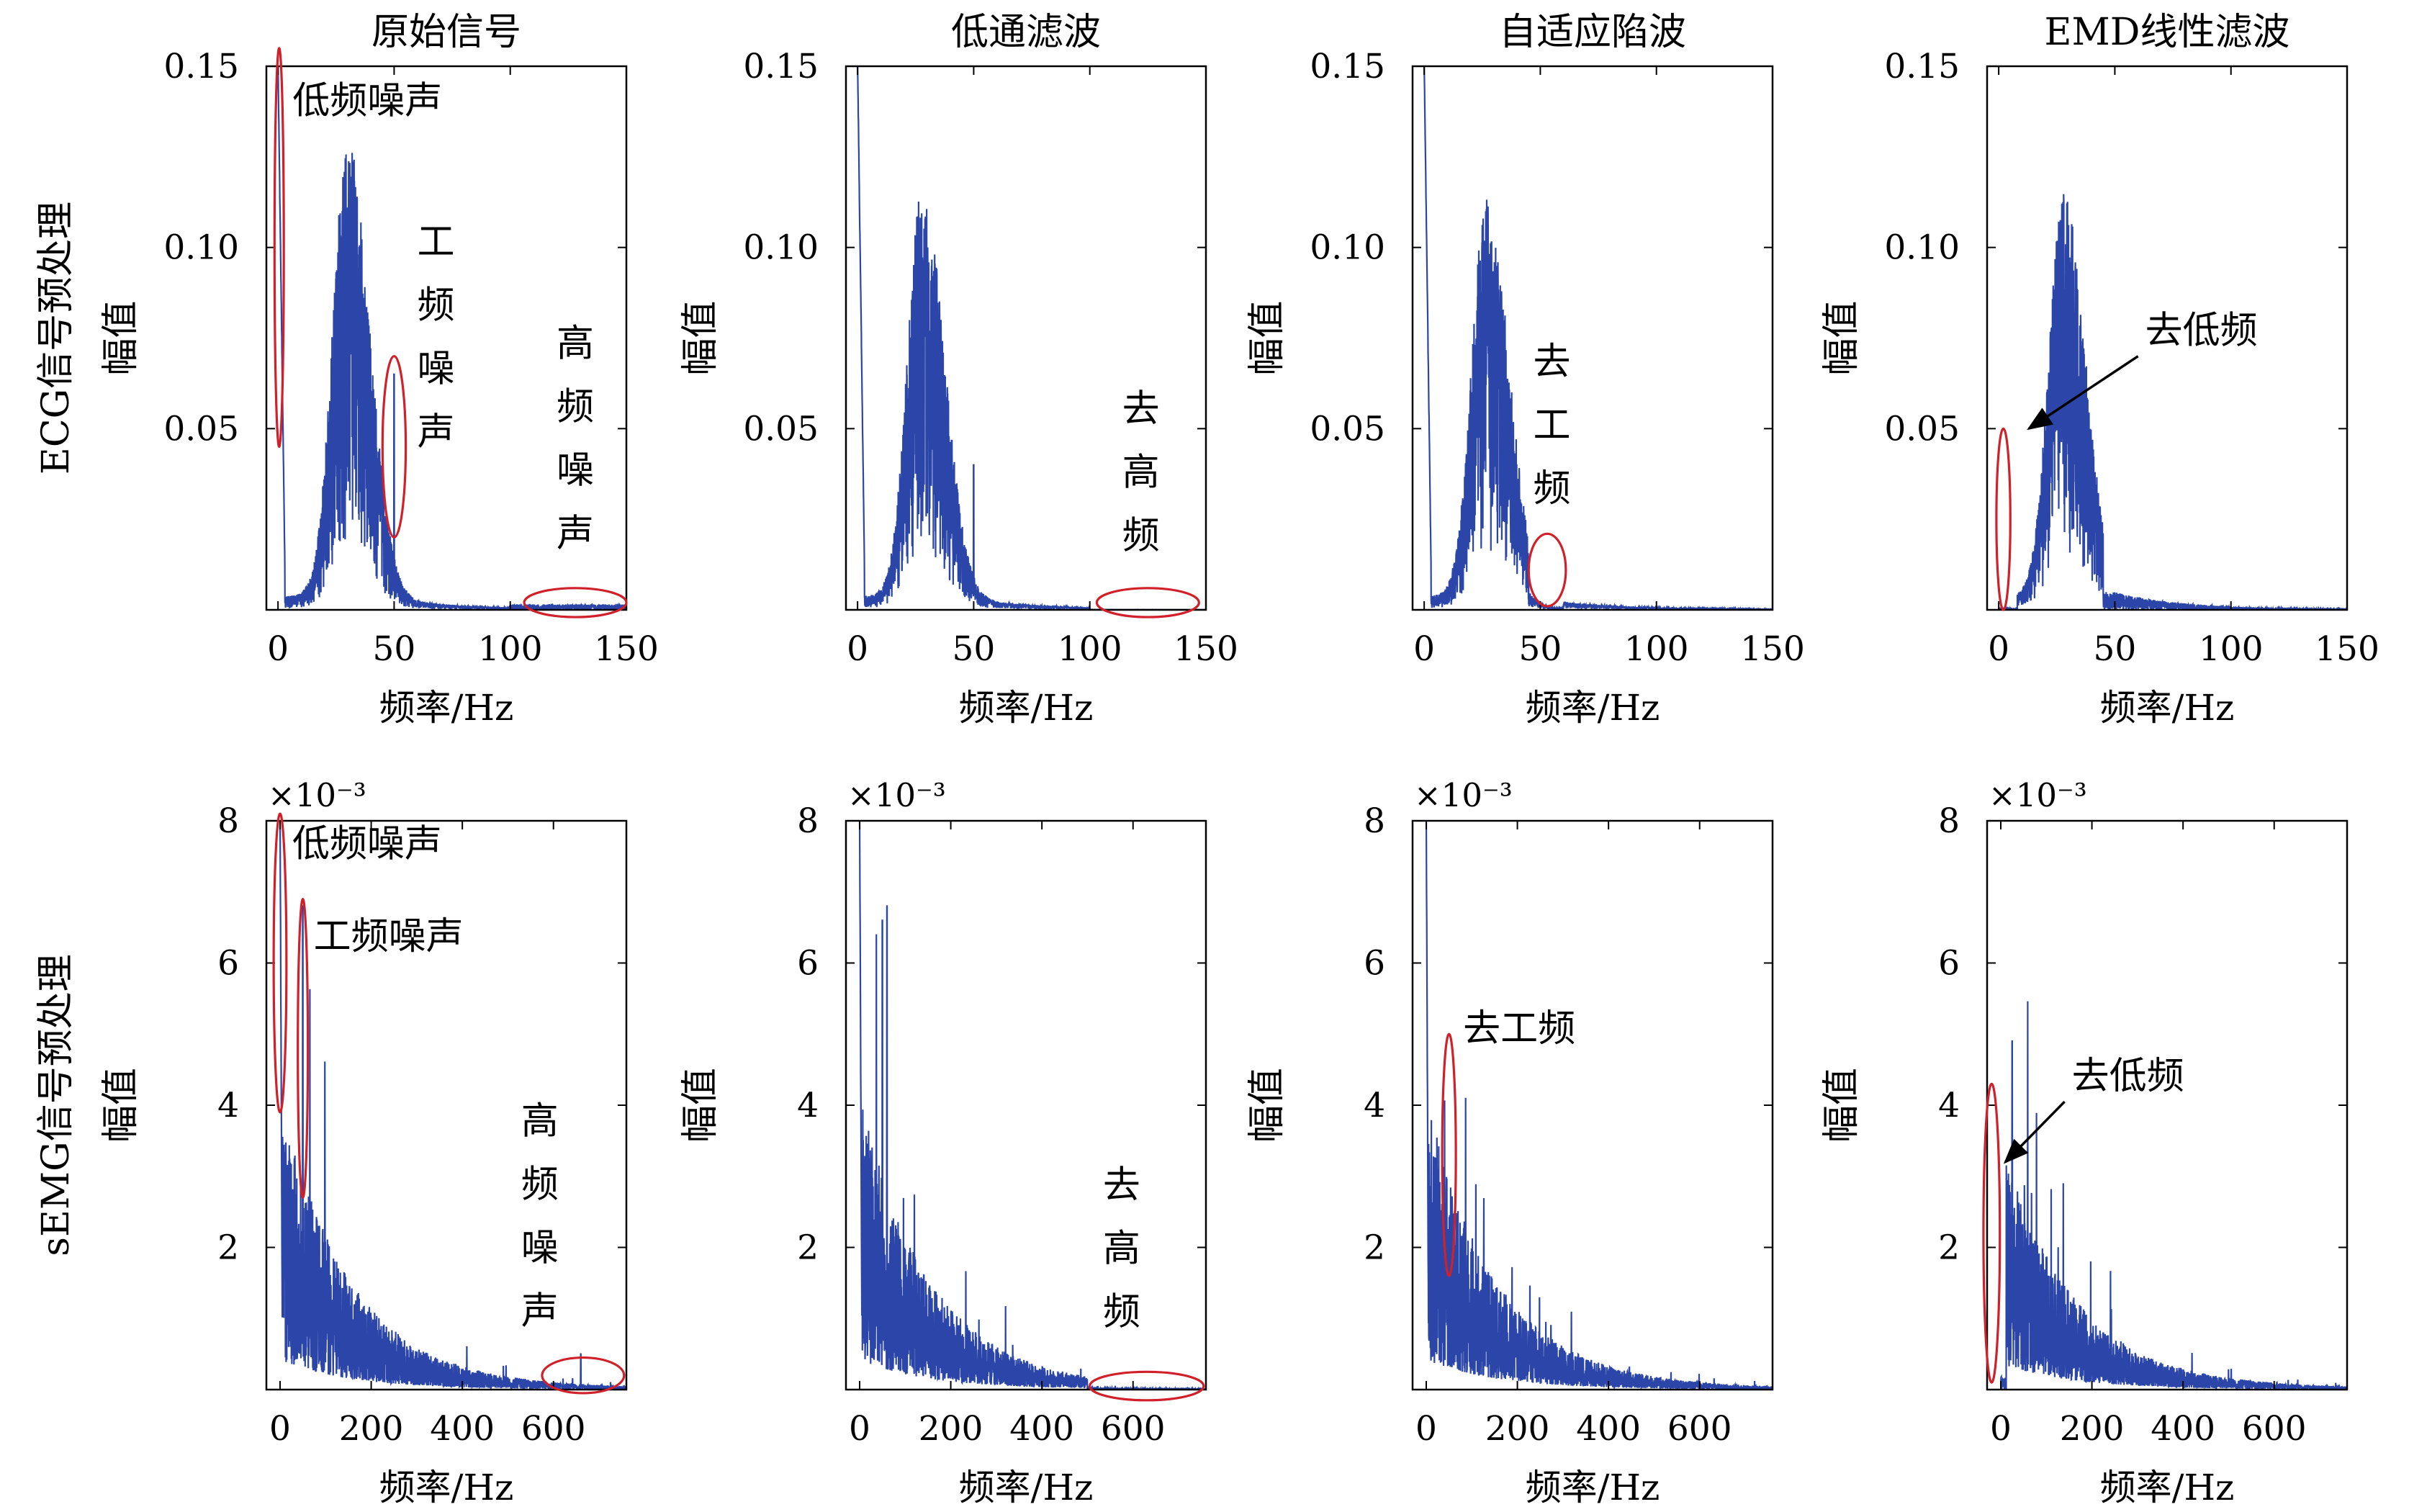 The image size is (2409, 1512). What do you see at coordinates (436, 337) in the screenshot?
I see `annotation-label: 工频噪声` at bounding box center [436, 337].